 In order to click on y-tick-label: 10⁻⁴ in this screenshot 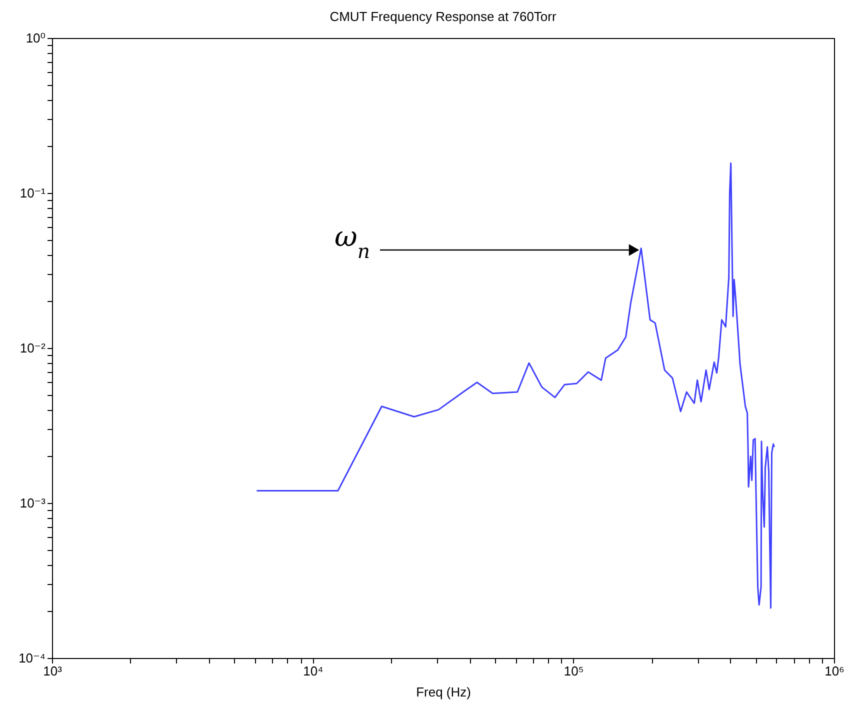, I will do `click(32, 658)`.